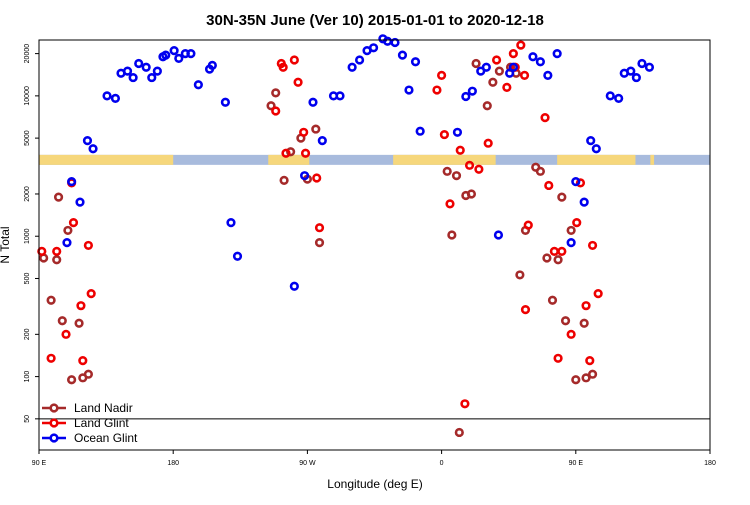 The width and height of the screenshot is (750, 505). Describe the element at coordinates (576, 463) in the screenshot. I see `x-tick-label-4: 90 E` at that location.